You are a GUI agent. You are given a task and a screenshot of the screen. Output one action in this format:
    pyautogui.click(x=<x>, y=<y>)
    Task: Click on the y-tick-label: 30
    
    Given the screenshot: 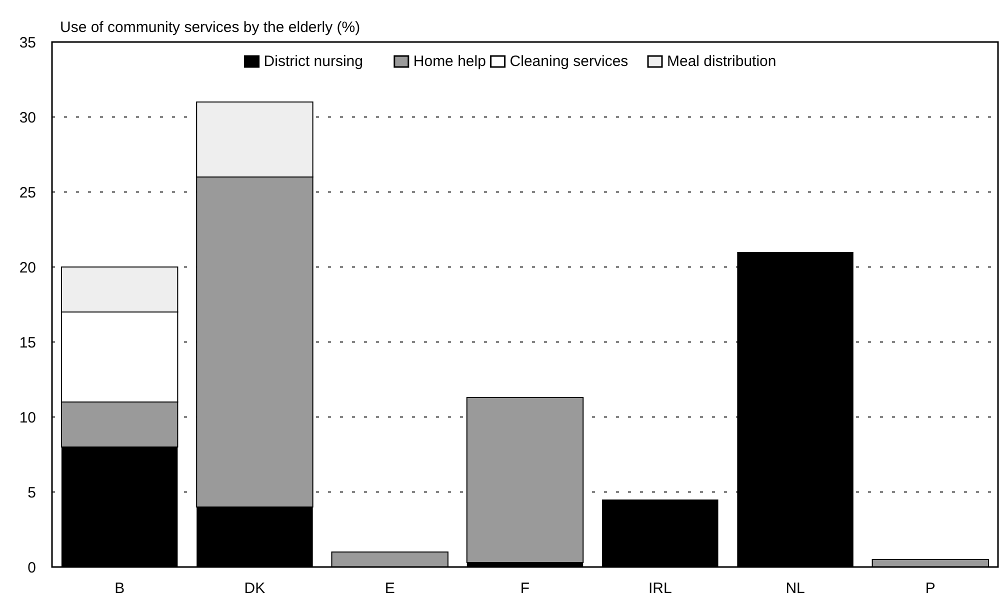 What is the action you would take?
    pyautogui.click(x=27, y=117)
    